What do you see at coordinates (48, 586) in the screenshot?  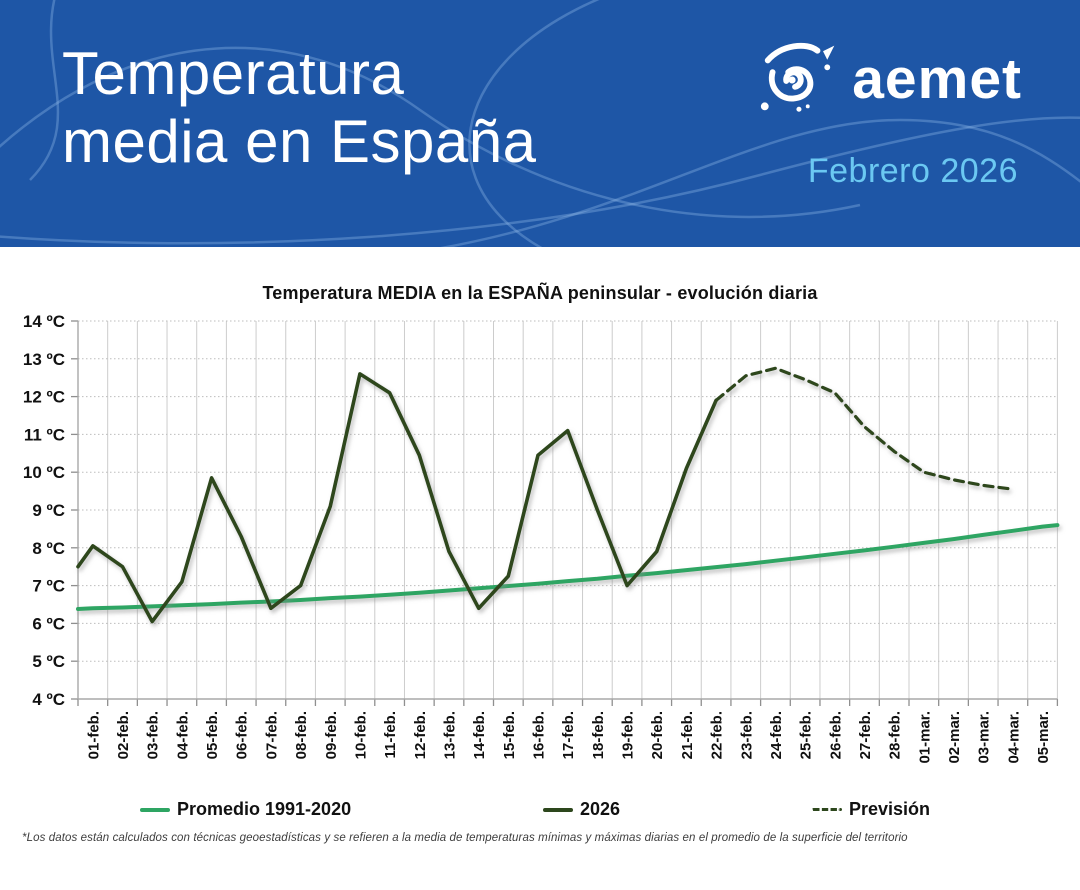 I see `y-axis-label: 7 ºC` at bounding box center [48, 586].